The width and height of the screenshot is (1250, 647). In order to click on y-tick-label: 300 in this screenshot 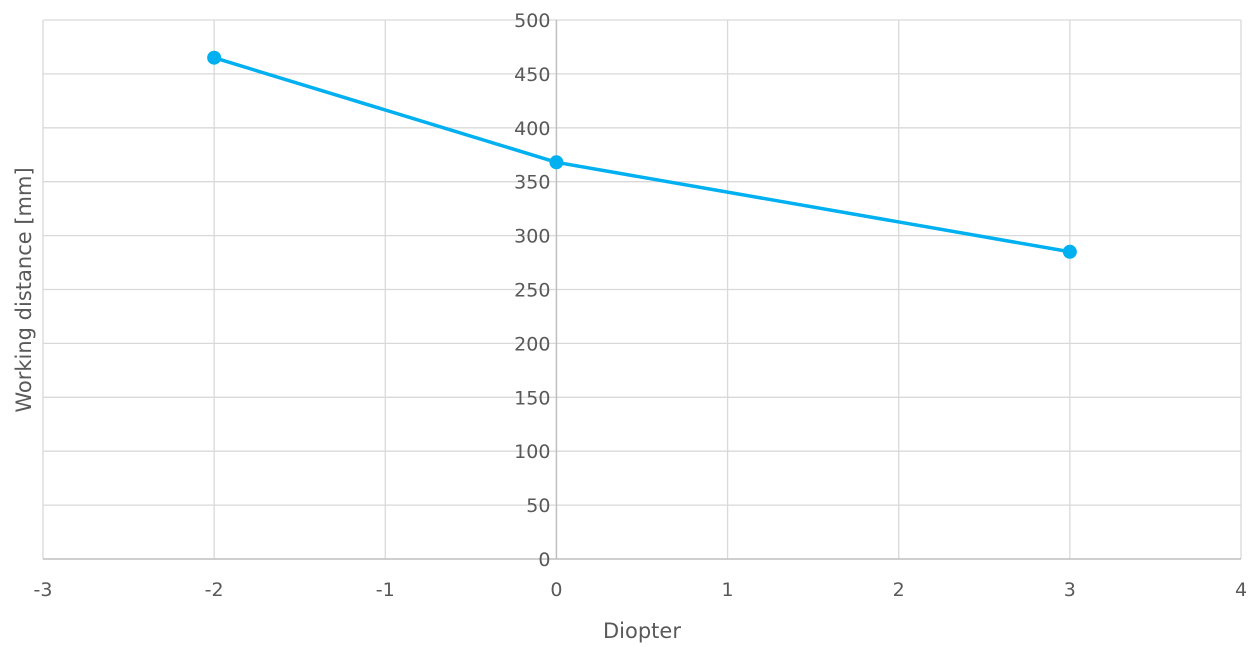, I will do `click(532, 237)`.